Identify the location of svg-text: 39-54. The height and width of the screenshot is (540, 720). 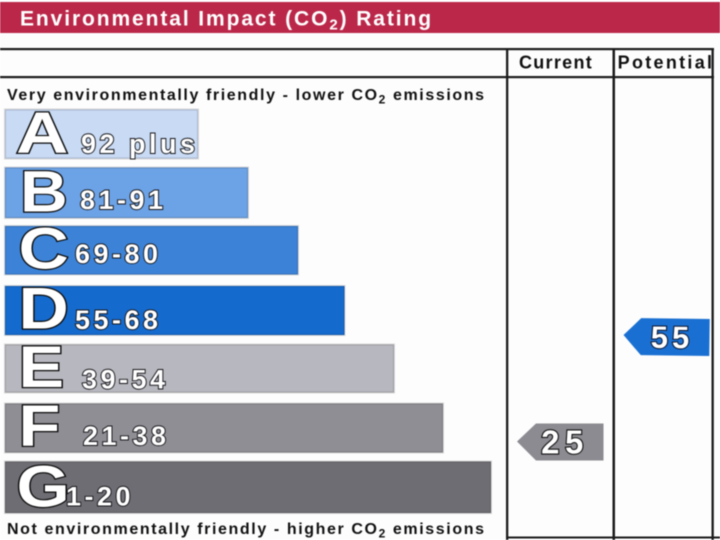
(125, 380).